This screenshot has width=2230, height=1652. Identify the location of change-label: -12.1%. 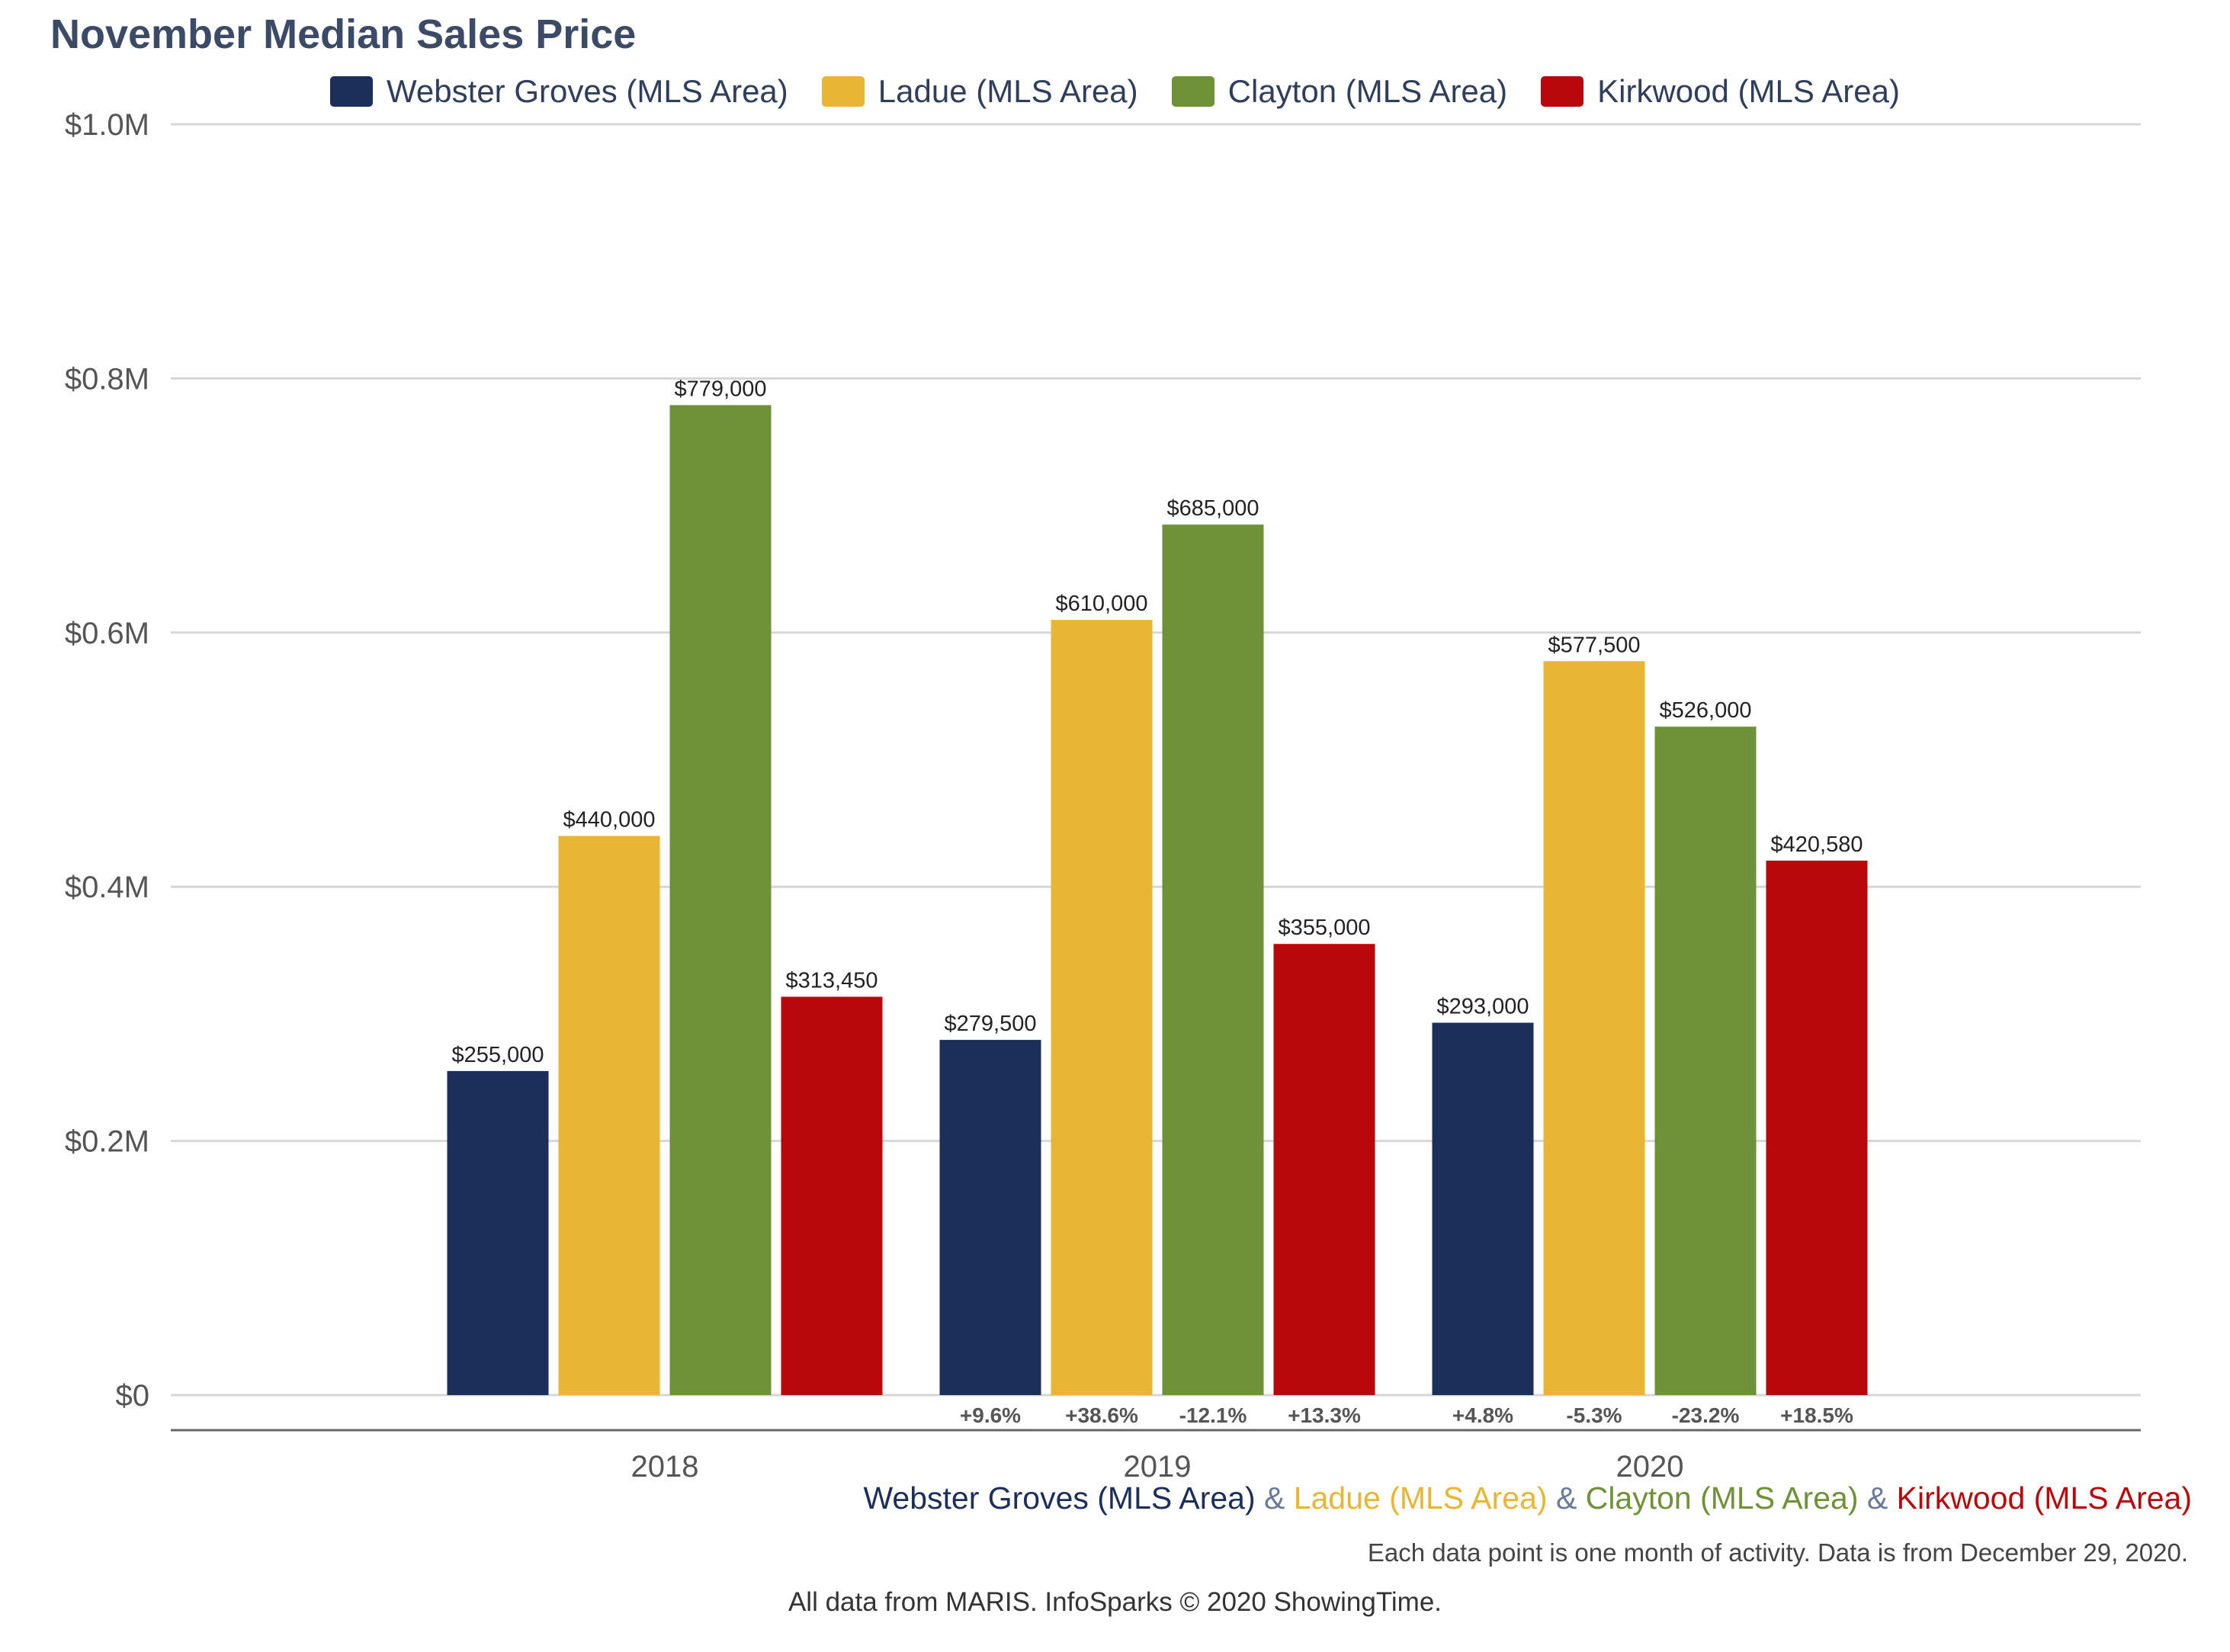
(1213, 1415).